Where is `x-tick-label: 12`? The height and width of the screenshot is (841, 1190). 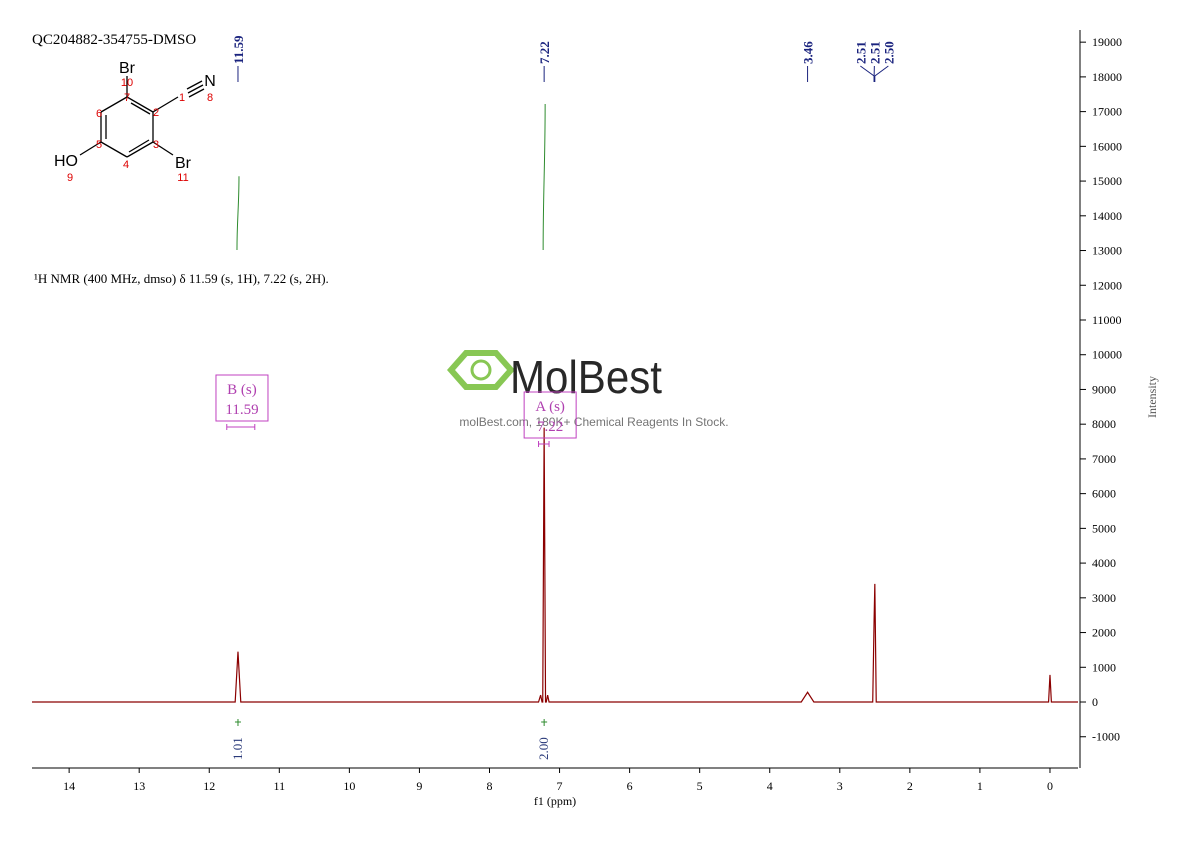 x-tick-label: 12 is located at coordinates (209, 786).